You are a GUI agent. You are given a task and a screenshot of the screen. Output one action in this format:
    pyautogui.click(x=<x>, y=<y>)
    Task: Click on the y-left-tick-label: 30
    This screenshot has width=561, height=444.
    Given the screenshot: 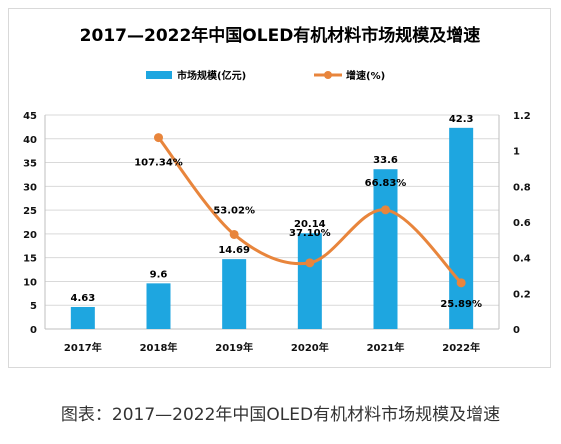 What is the action you would take?
    pyautogui.click(x=30, y=187)
    